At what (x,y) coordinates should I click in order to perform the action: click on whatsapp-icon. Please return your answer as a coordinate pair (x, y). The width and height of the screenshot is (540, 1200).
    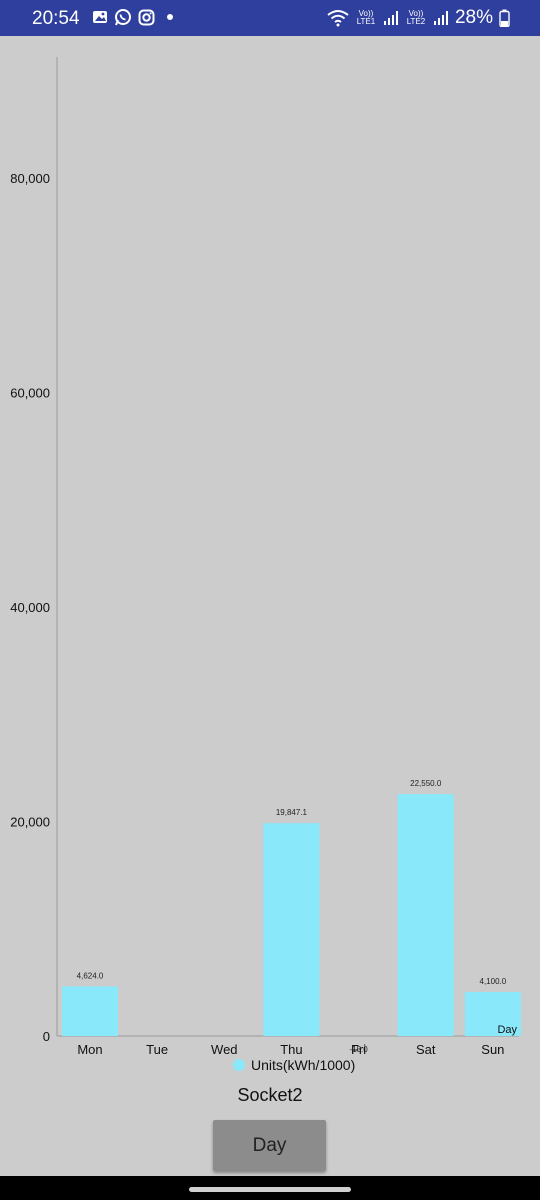
    Looking at the image, I should click on (123, 17).